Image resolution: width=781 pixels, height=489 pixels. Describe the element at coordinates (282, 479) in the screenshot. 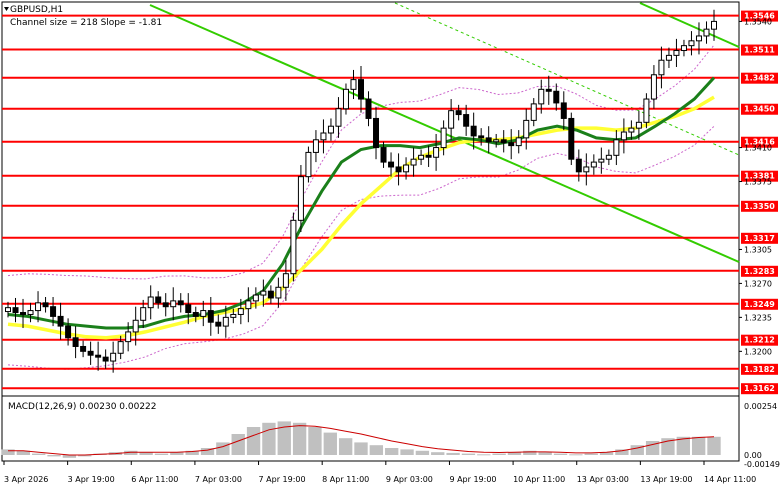

I see `time-tick-label: 7 Apr 19:00` at that location.